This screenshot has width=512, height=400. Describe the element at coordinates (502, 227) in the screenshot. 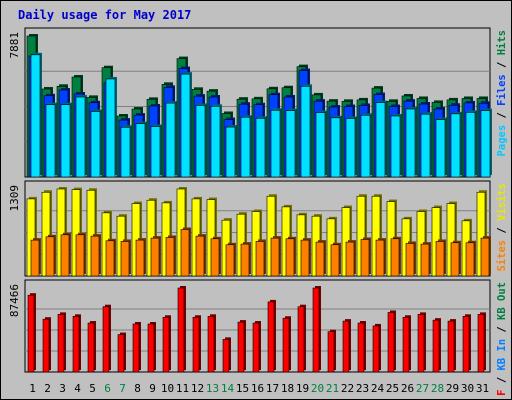

I see `legend-visits-sites: Sites / Visits` at that location.